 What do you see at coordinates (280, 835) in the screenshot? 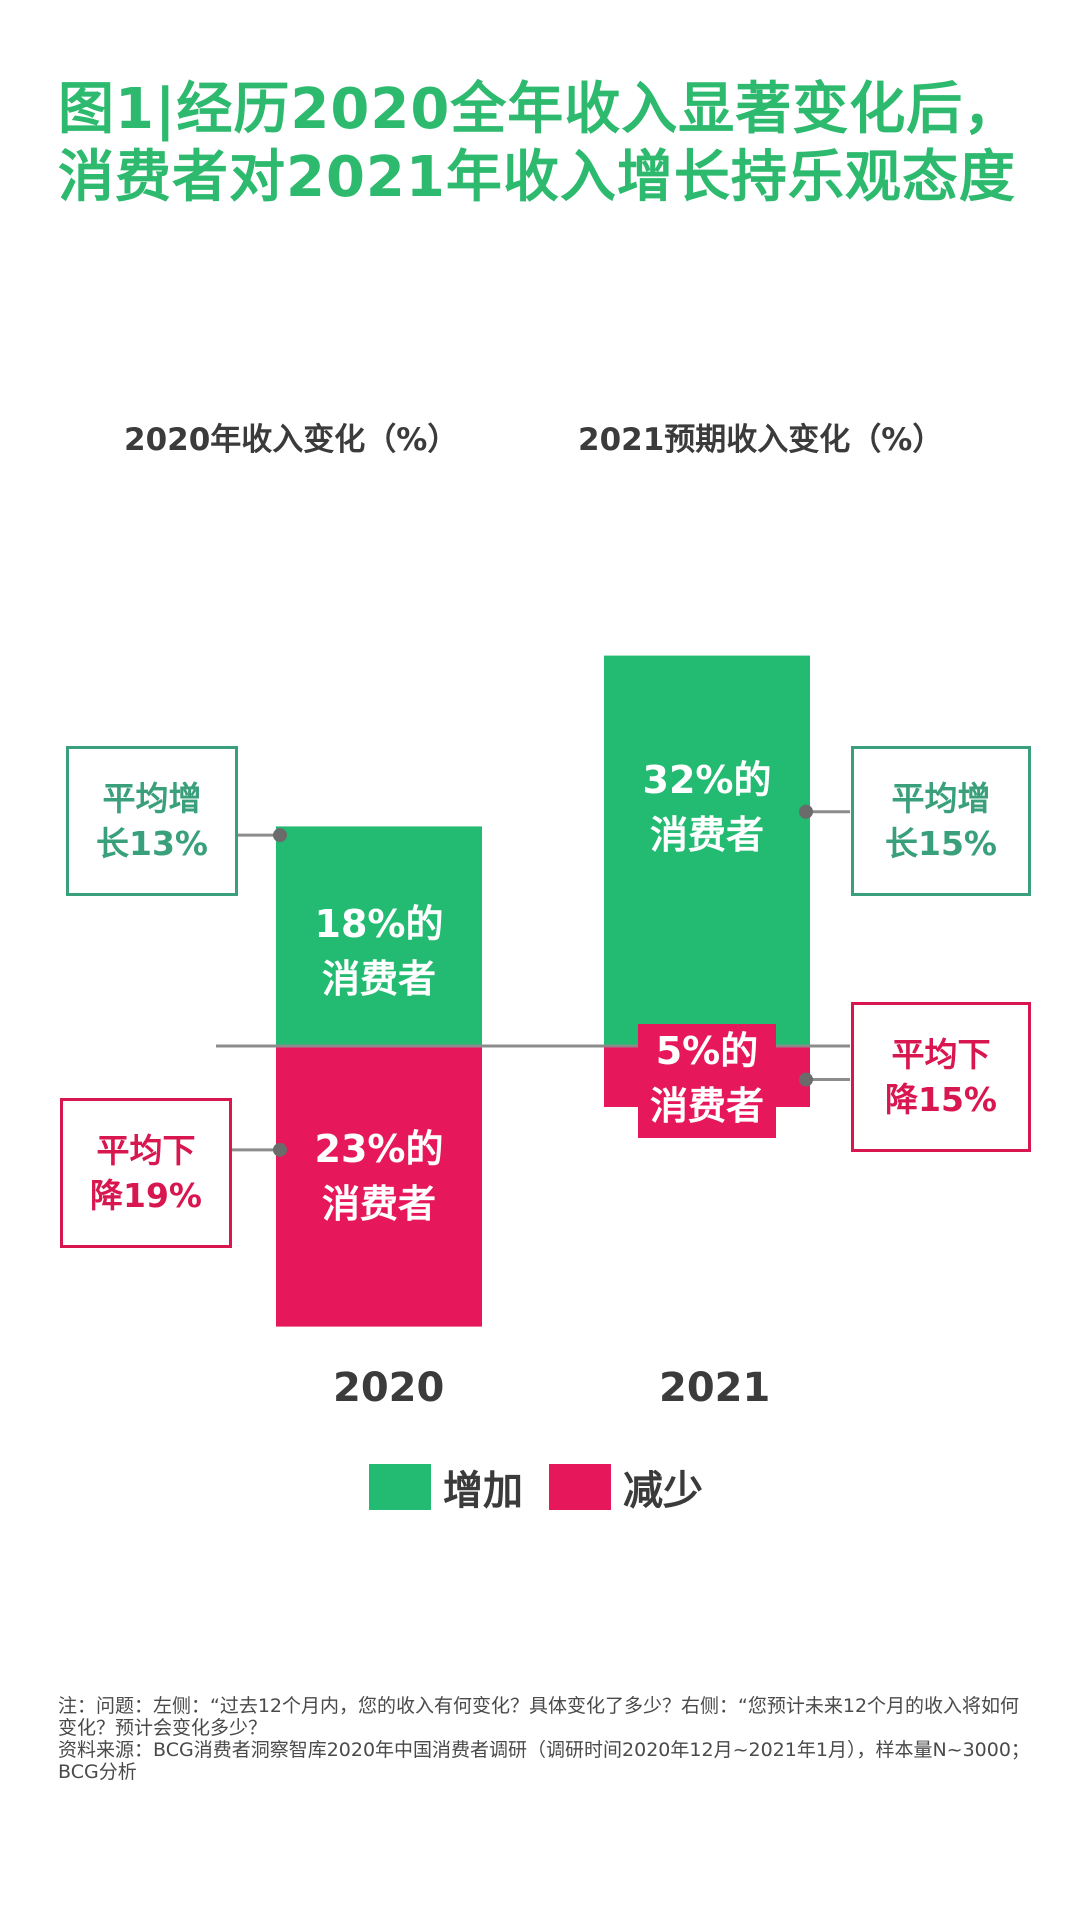
I see `connector-dot-increase-2020` at bounding box center [280, 835].